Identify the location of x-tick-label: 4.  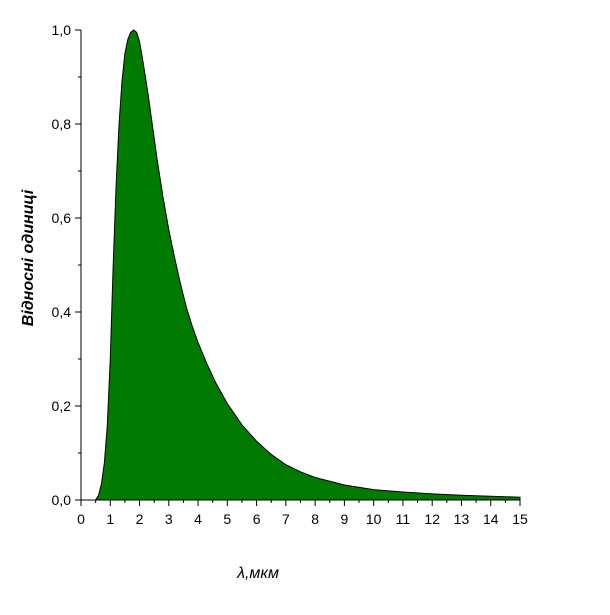
(198, 519).